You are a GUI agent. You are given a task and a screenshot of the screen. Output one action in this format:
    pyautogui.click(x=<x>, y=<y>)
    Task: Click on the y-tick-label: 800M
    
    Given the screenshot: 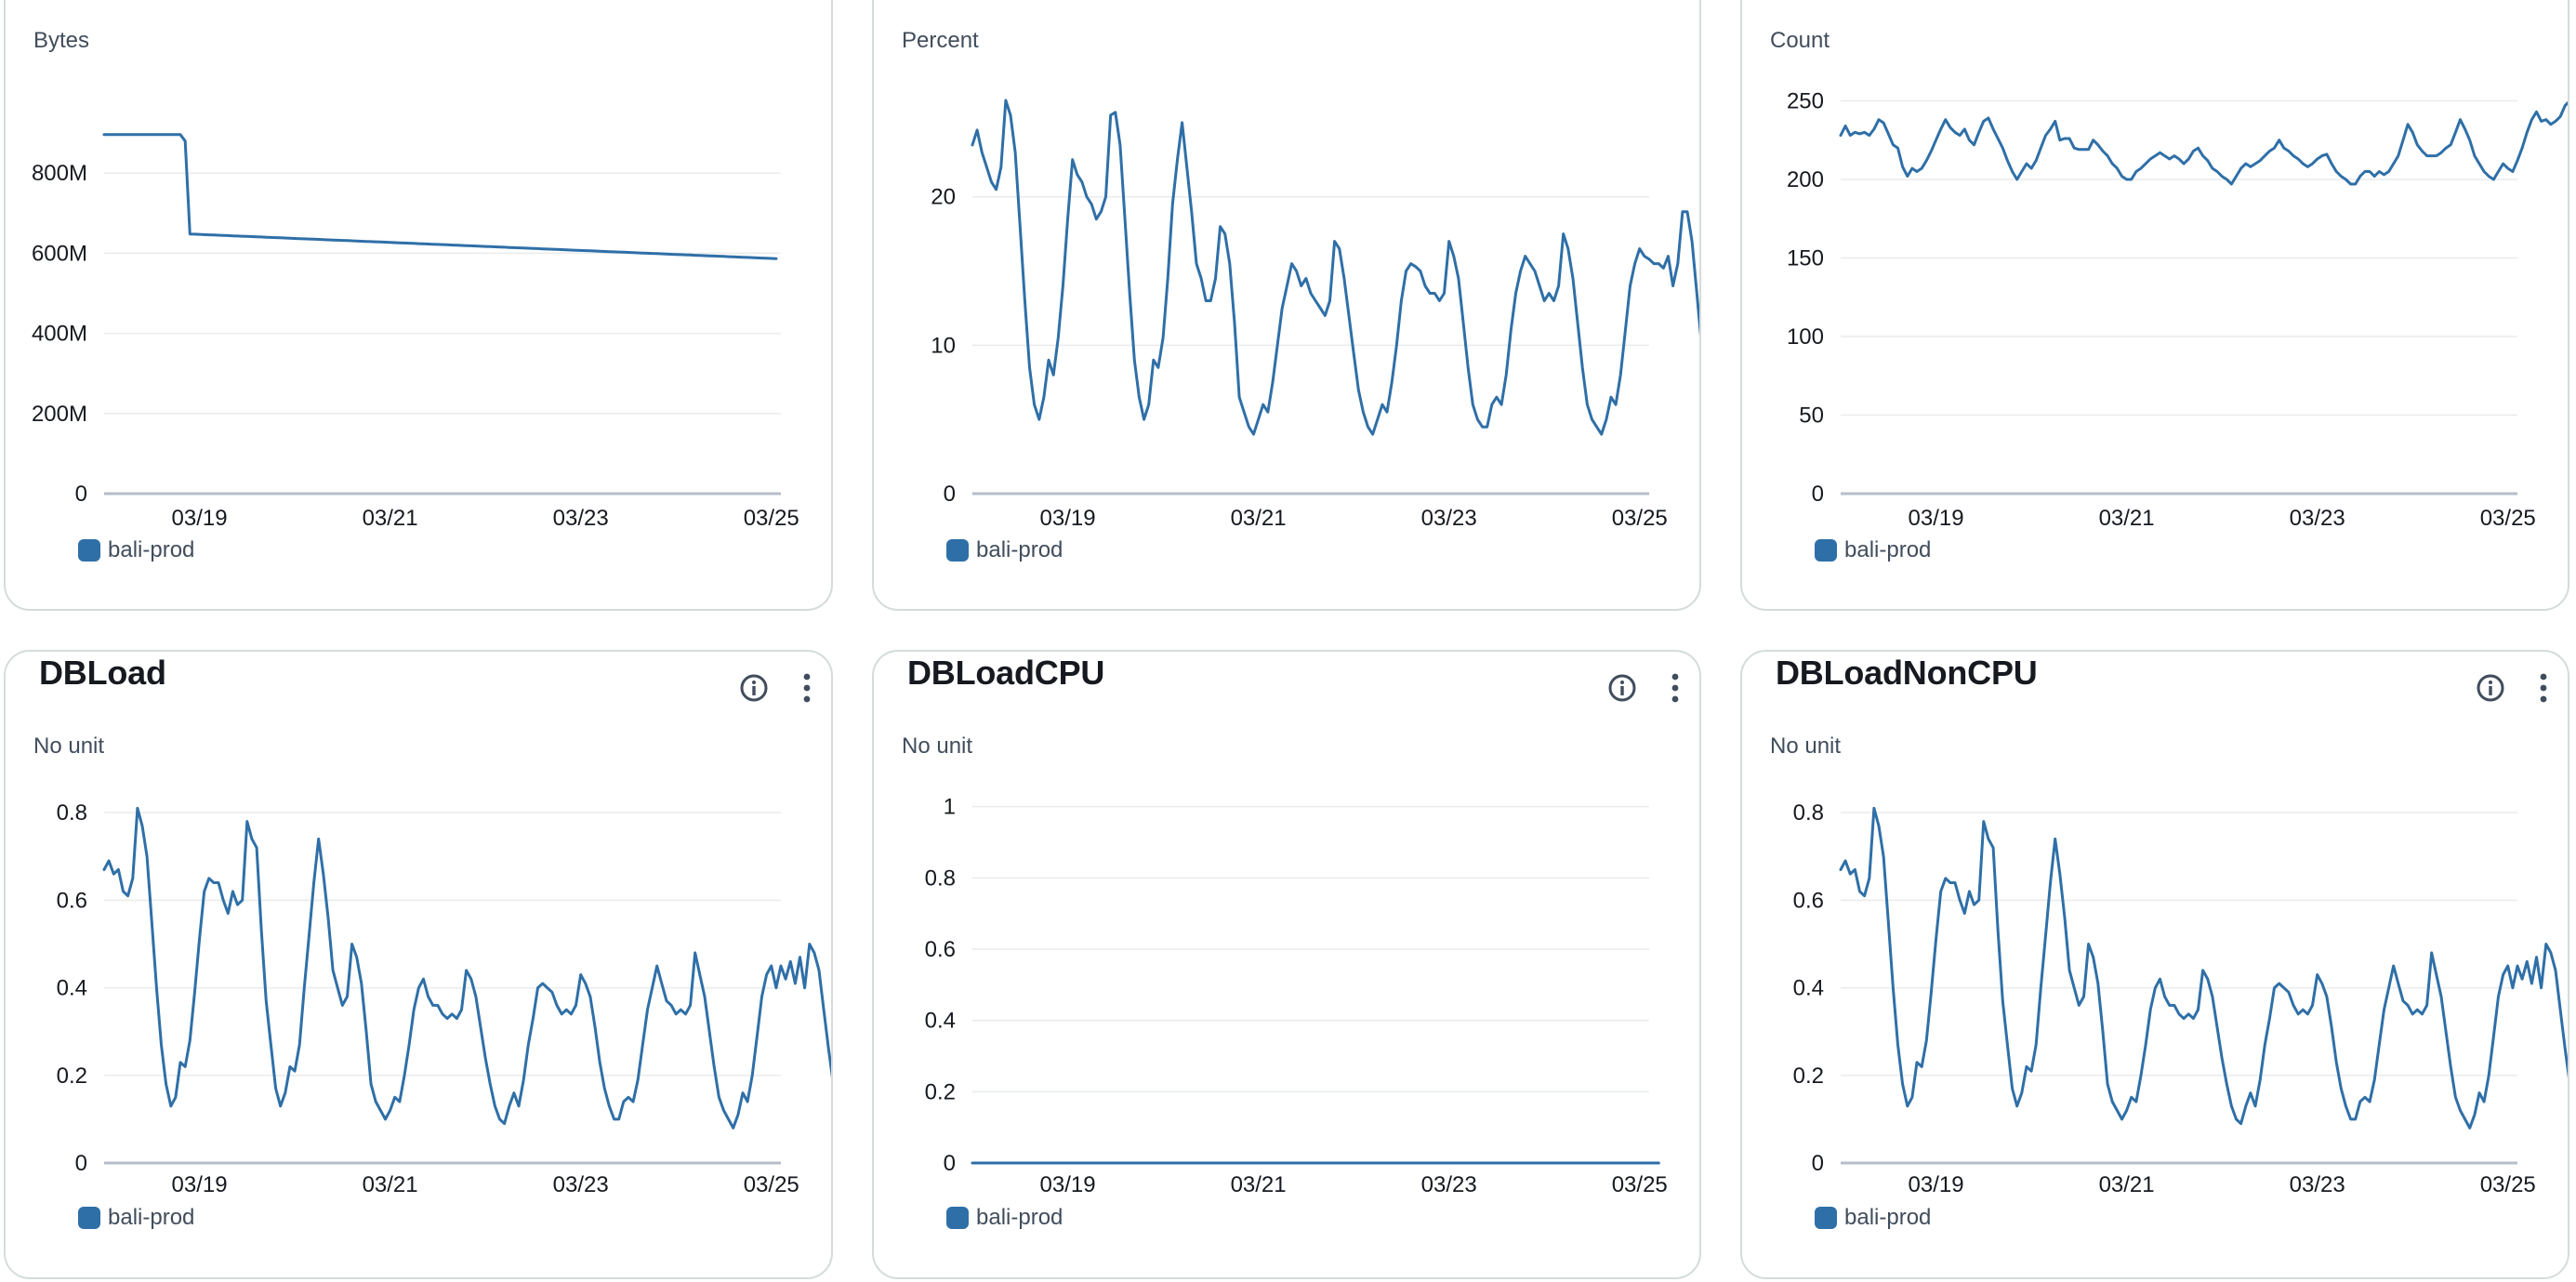 What is the action you would take?
    pyautogui.click(x=59, y=173)
    